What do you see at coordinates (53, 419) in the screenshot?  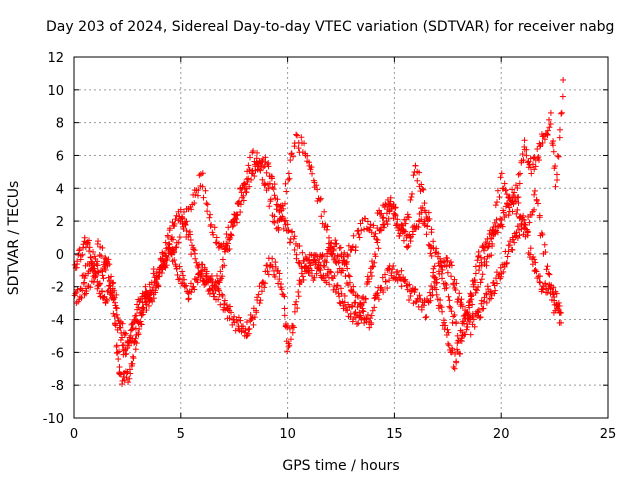 I see `y-tick-label: -10` at bounding box center [53, 419].